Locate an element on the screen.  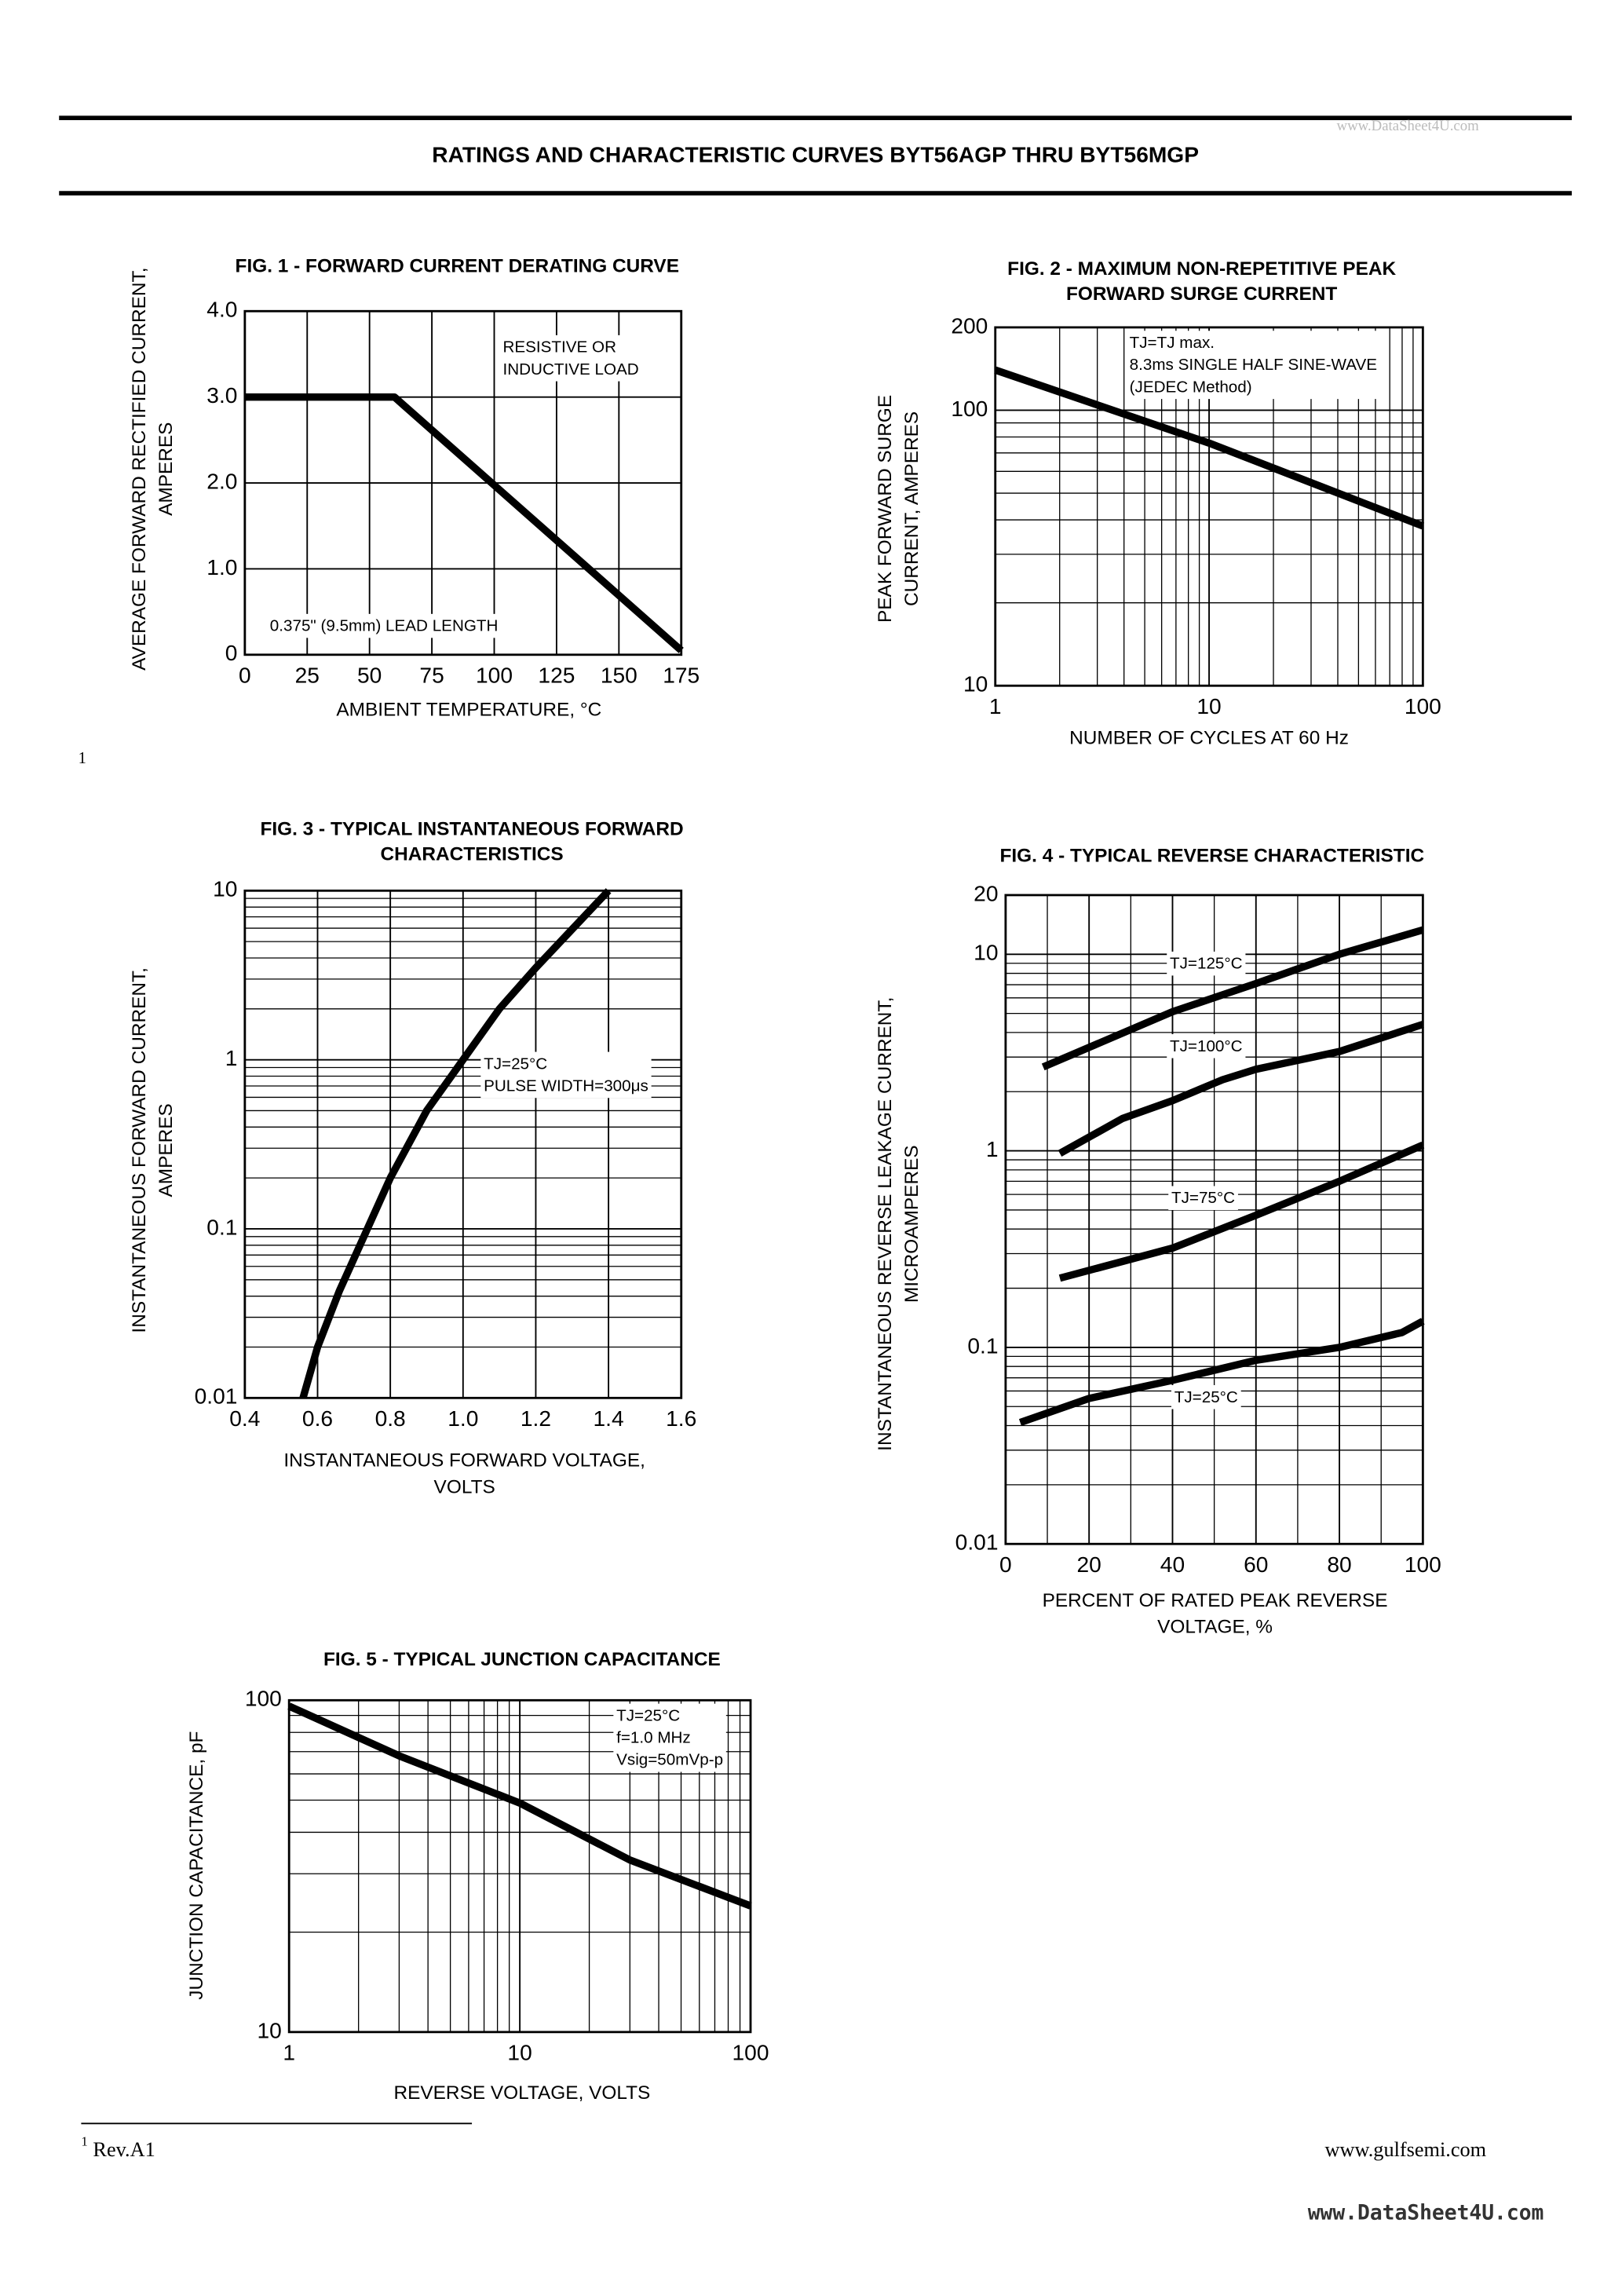
x-tick-label: 1.6 is located at coordinates (681, 1419).